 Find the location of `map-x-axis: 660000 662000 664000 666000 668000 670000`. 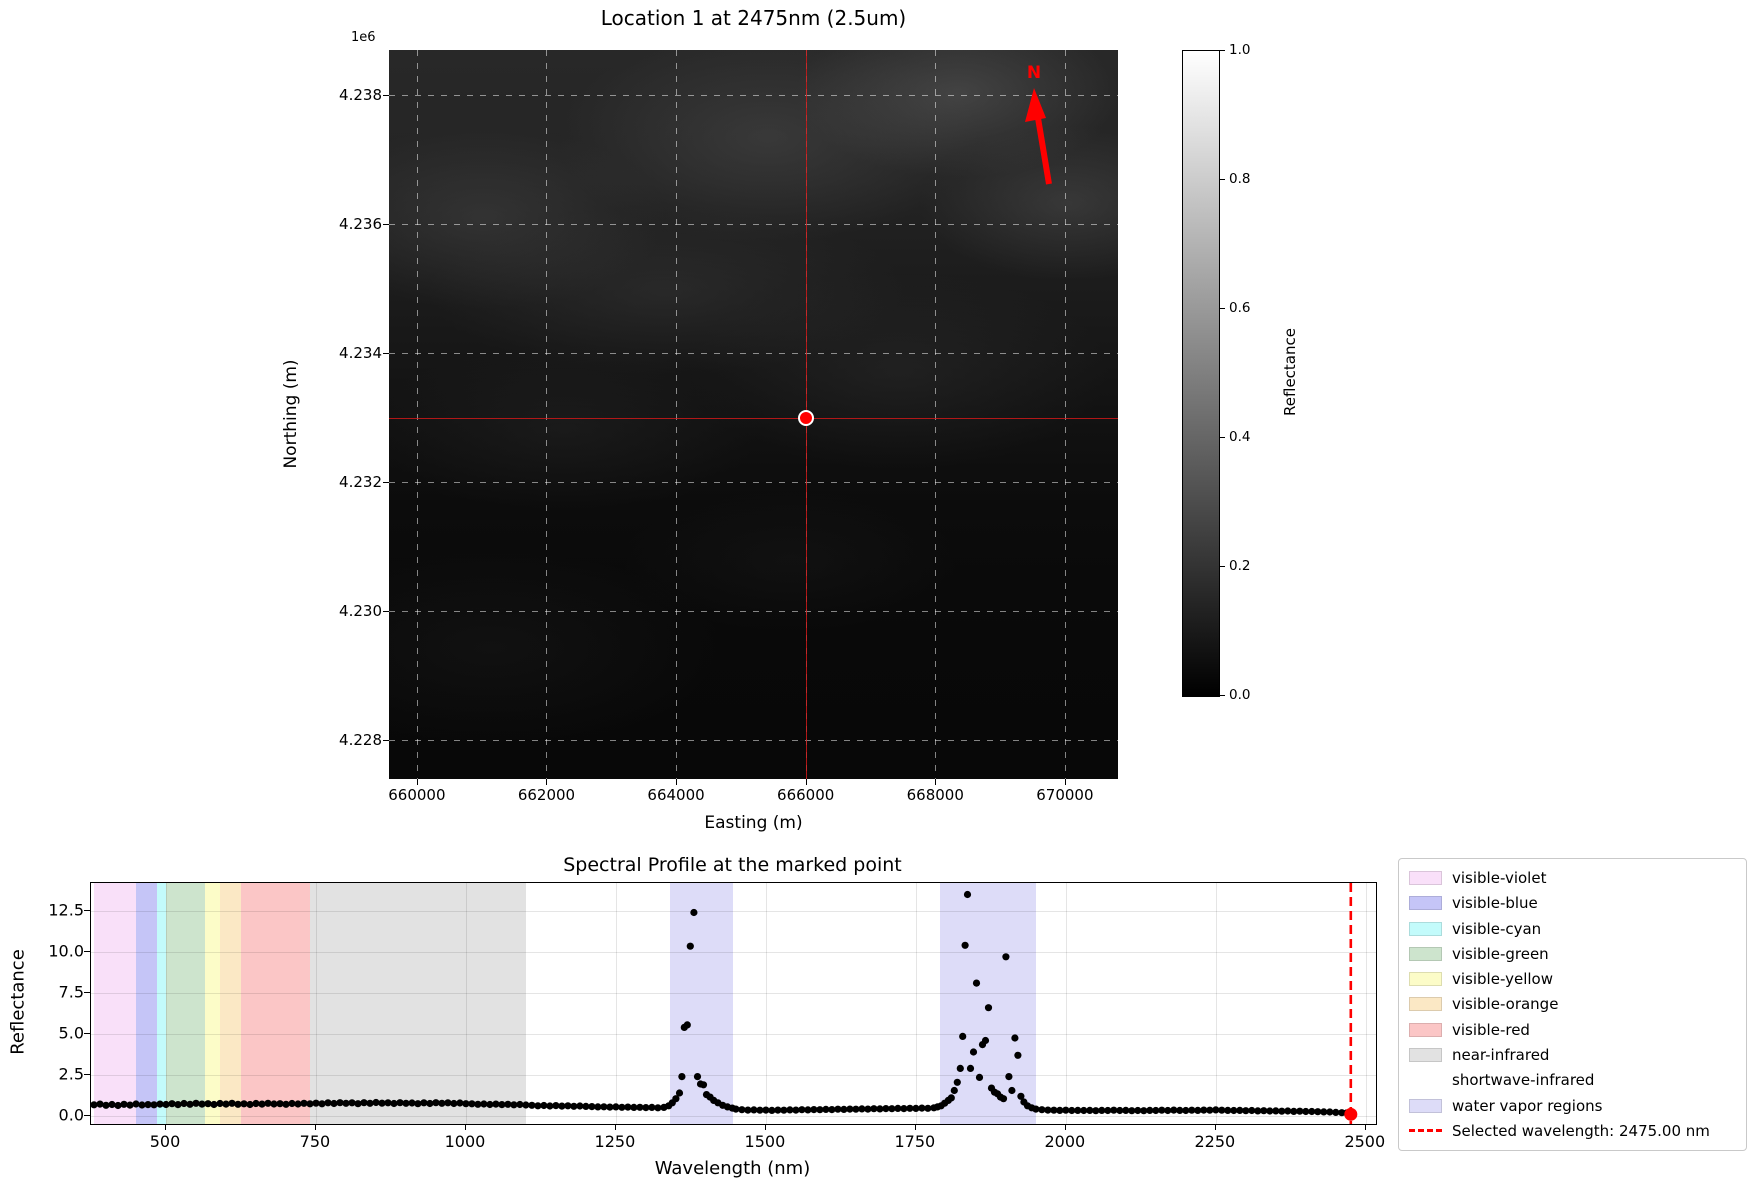

map-x-axis: 660000 662000 664000 666000 668000 670000 is located at coordinates (753, 796).